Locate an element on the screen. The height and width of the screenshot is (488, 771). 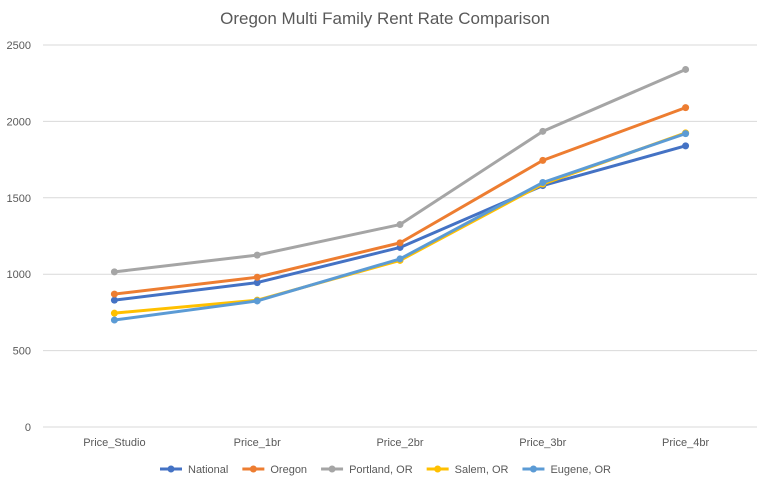
y-tick-label: 2000 is located at coordinates (19, 122).